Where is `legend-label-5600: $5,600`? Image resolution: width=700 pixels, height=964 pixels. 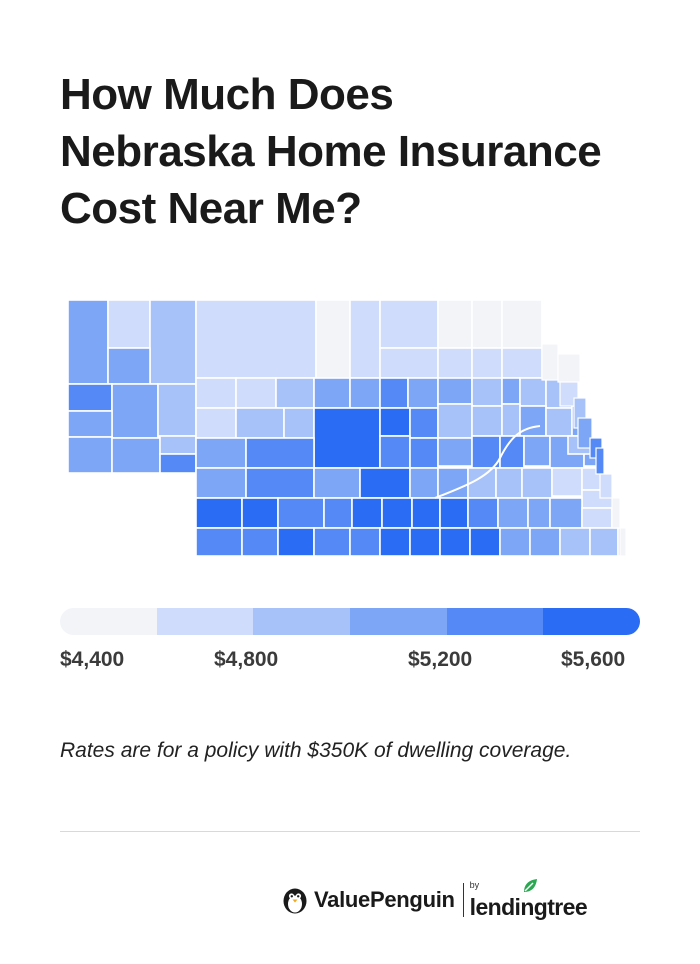
legend-label-5600: $5,600 is located at coordinates (593, 659).